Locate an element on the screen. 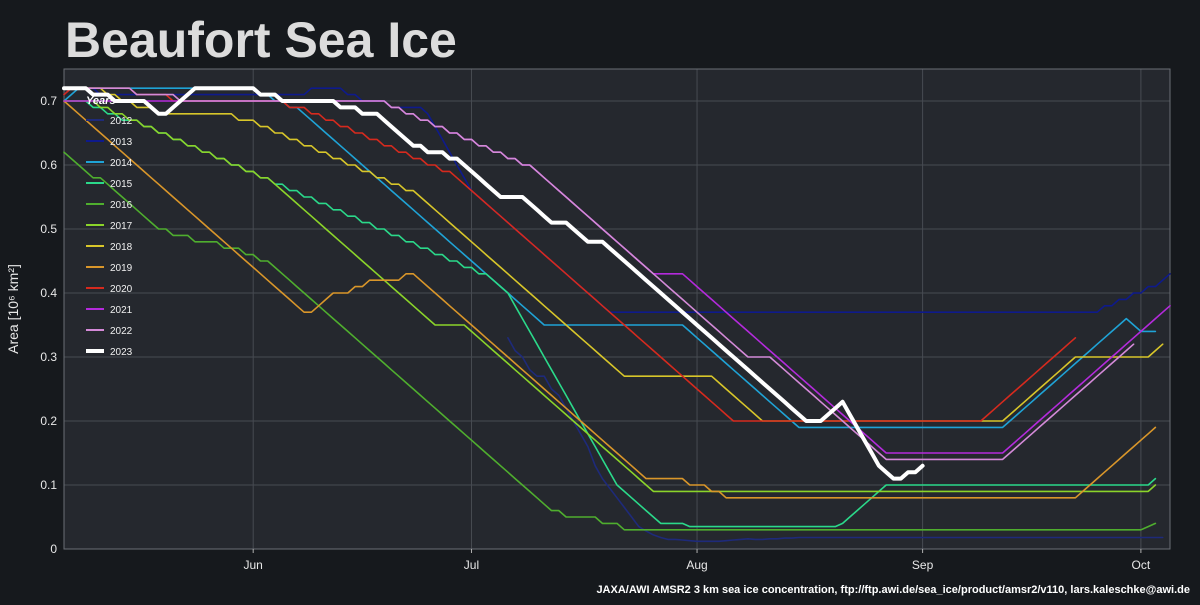 This screenshot has height=605, width=1200. y-tick-label: 0.7 is located at coordinates (48, 101).